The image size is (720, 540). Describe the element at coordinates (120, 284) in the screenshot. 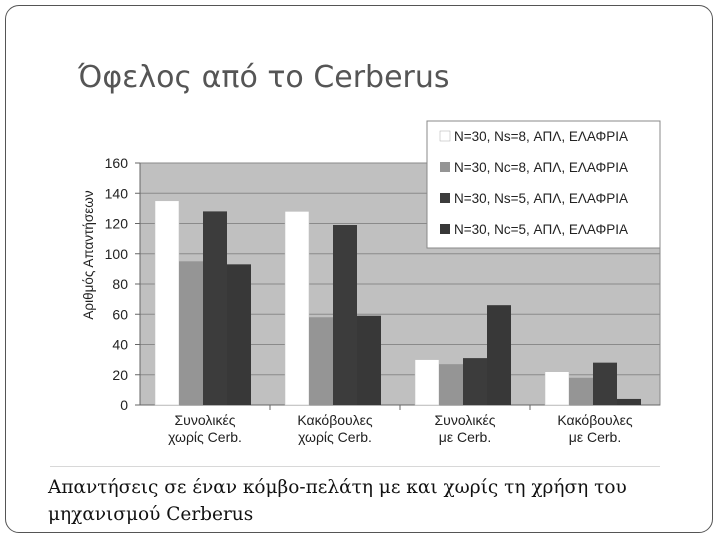

I see `y-tick-label: 80` at that location.